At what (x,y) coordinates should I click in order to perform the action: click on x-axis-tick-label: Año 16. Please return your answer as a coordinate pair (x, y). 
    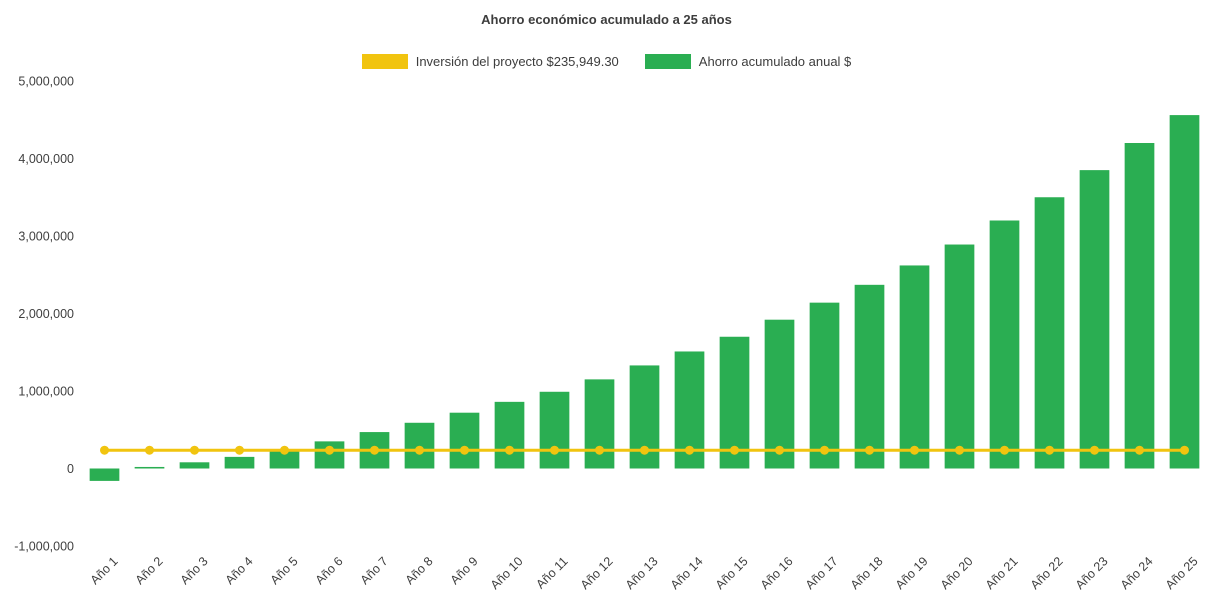
    Looking at the image, I should click on (777, 573).